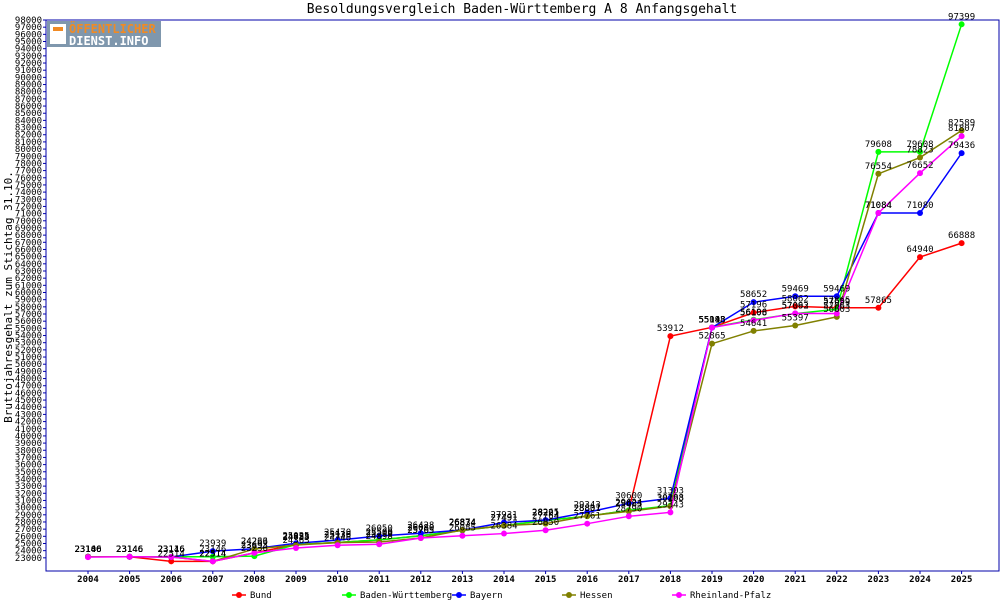 This screenshot has height=600, width=1000. I want to click on data-label-baden-w-rttemberg: 27491, so click(503, 519).